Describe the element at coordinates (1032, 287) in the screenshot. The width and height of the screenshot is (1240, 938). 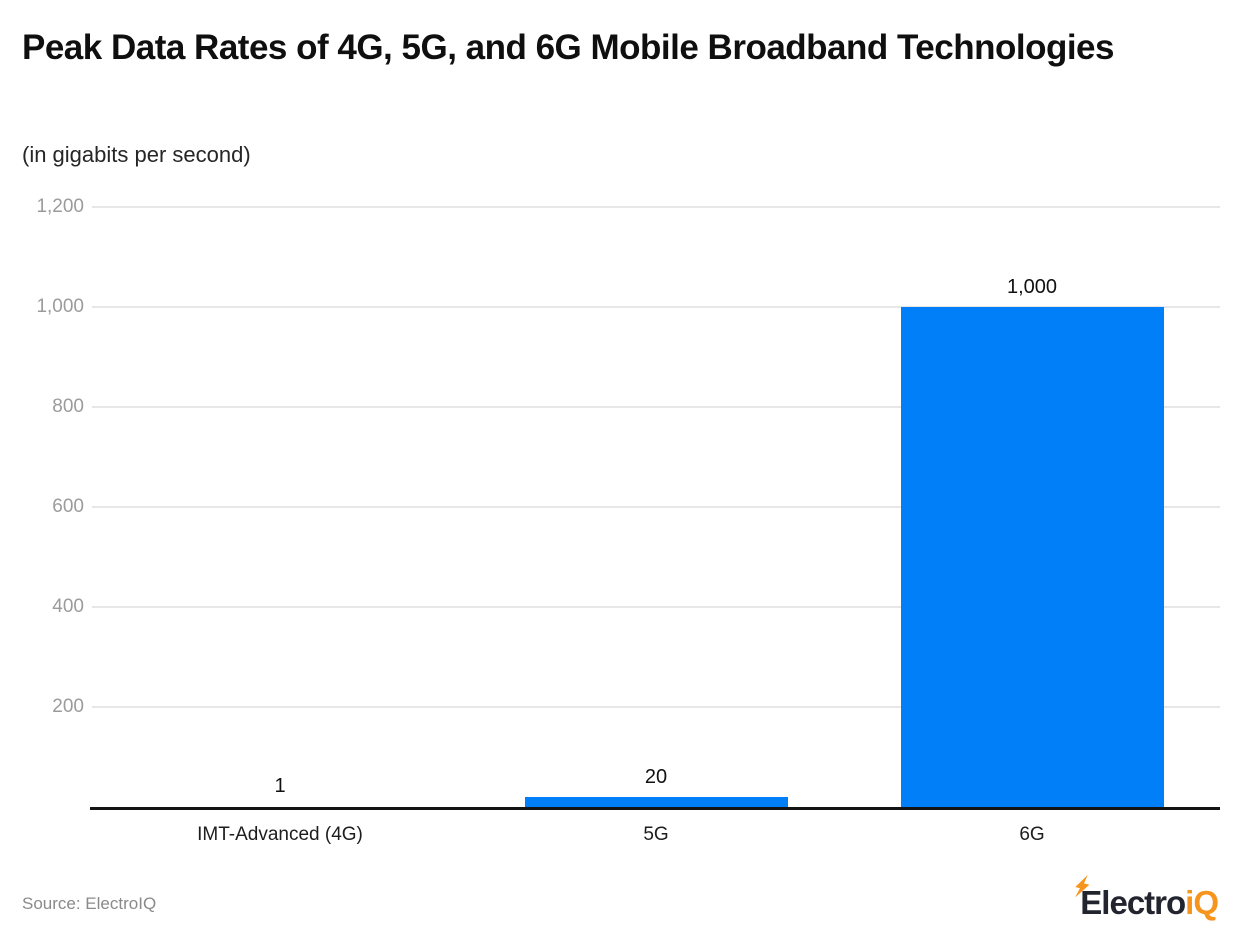
I see `bar-value-label: 1,000` at that location.